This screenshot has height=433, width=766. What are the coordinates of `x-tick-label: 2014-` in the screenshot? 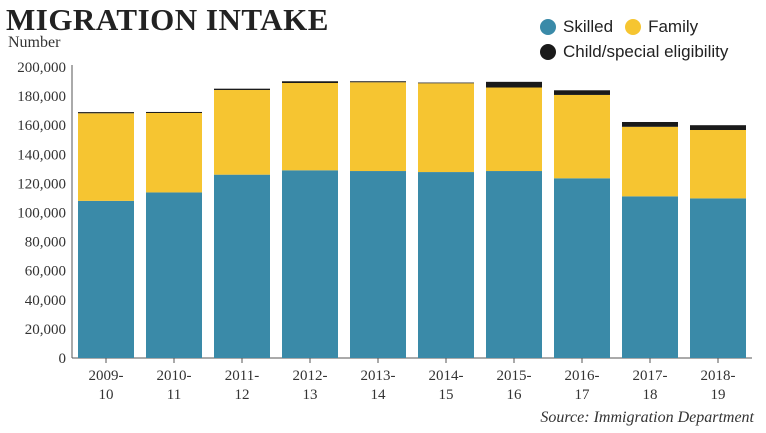 It's located at (446, 376).